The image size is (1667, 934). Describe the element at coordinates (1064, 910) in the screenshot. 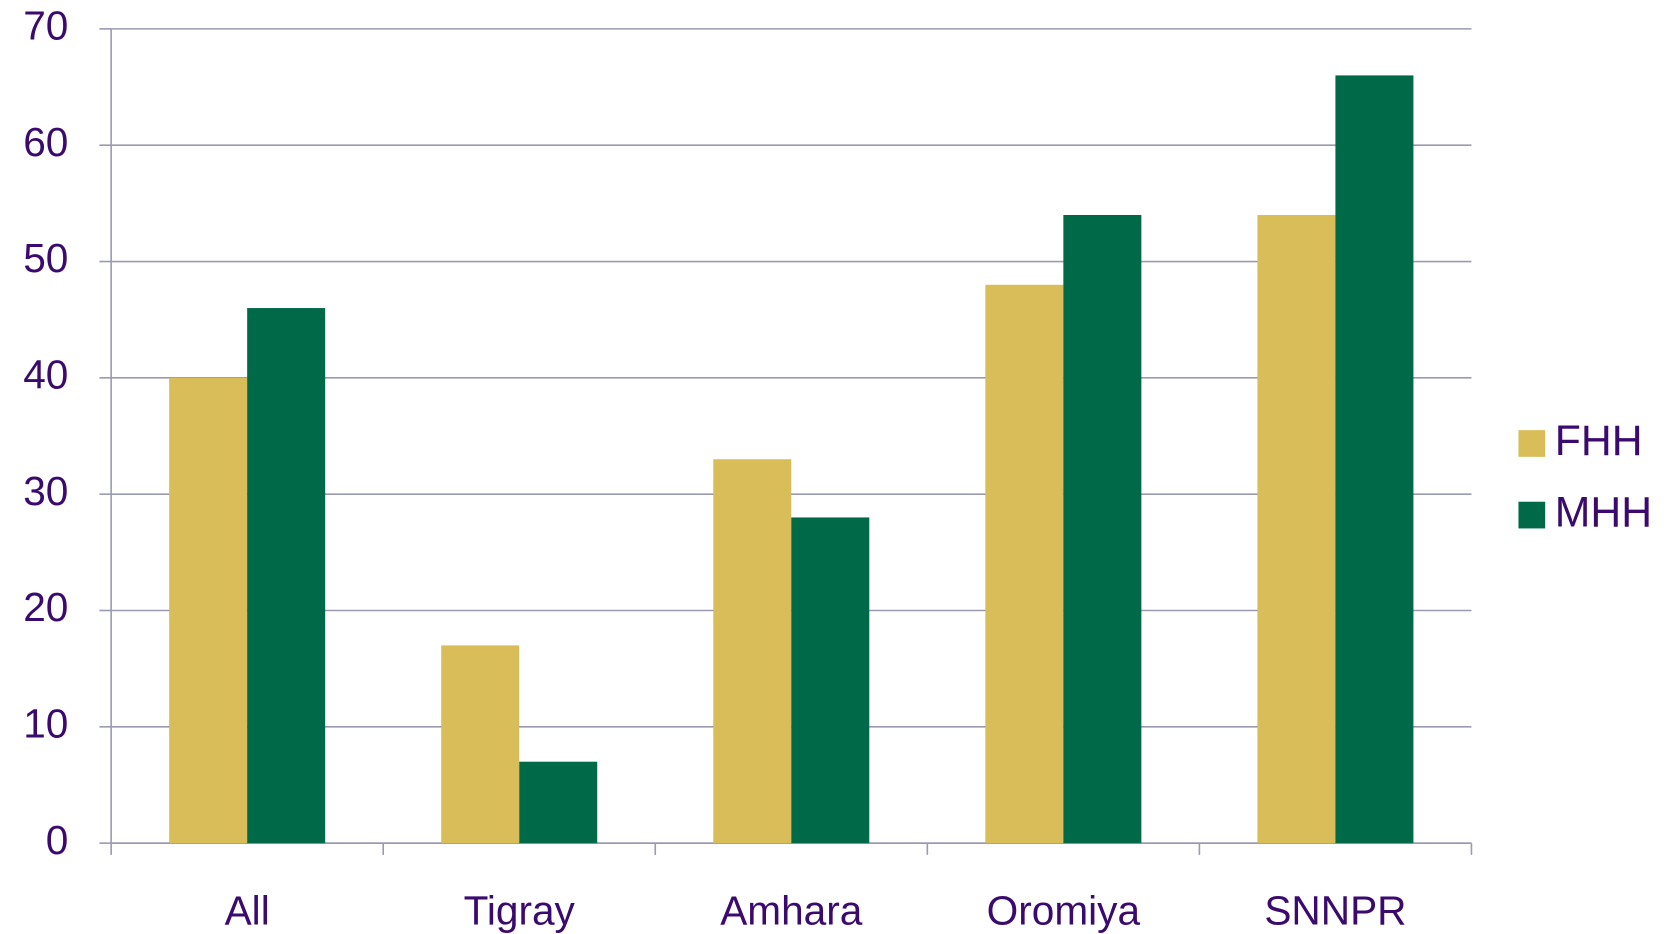

I see `x-tick-label: Oromiya` at that location.